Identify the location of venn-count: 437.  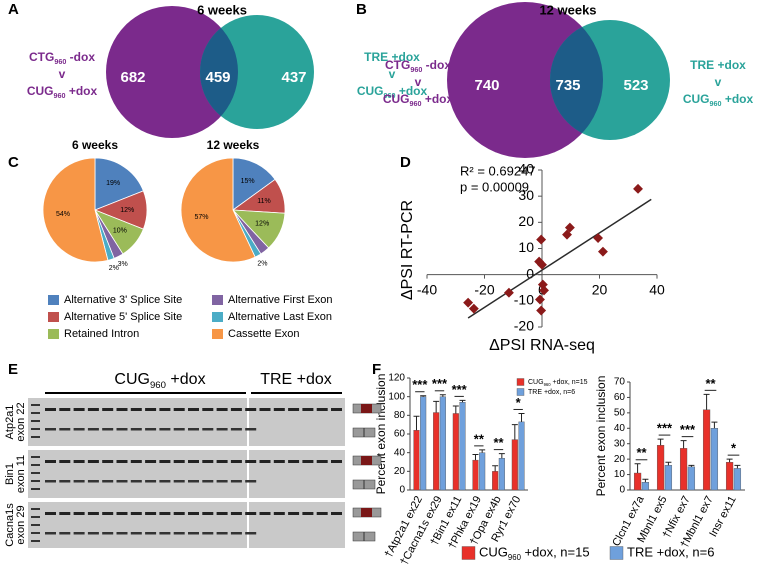
(293, 77).